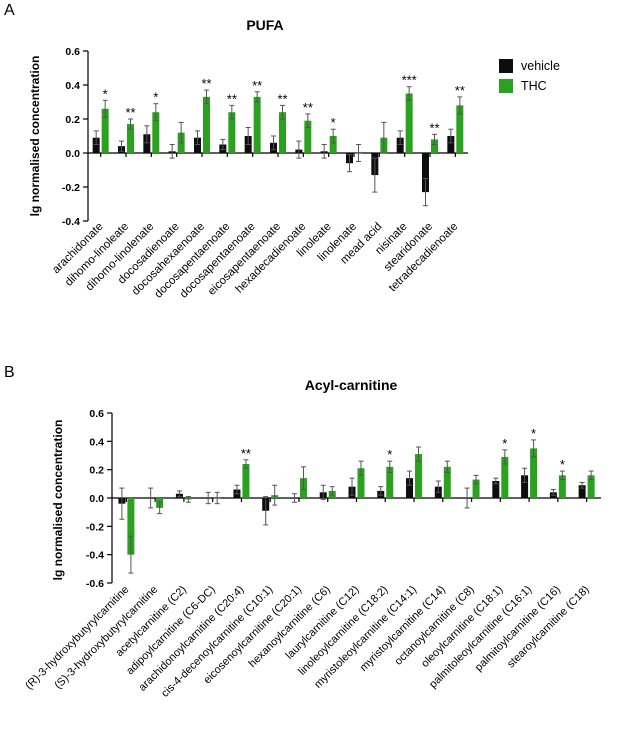 This screenshot has height=735, width=627. I want to click on legend-swatch-vehicle, so click(506, 66).